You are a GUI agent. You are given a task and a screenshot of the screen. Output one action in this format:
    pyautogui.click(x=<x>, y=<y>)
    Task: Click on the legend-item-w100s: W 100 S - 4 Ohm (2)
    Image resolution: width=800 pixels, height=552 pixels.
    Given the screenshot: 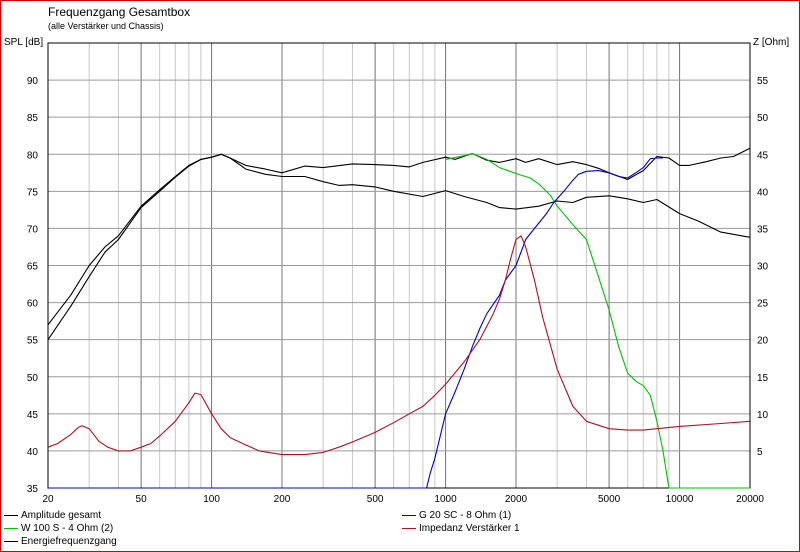 What is the action you would take?
    pyautogui.click(x=58, y=528)
    